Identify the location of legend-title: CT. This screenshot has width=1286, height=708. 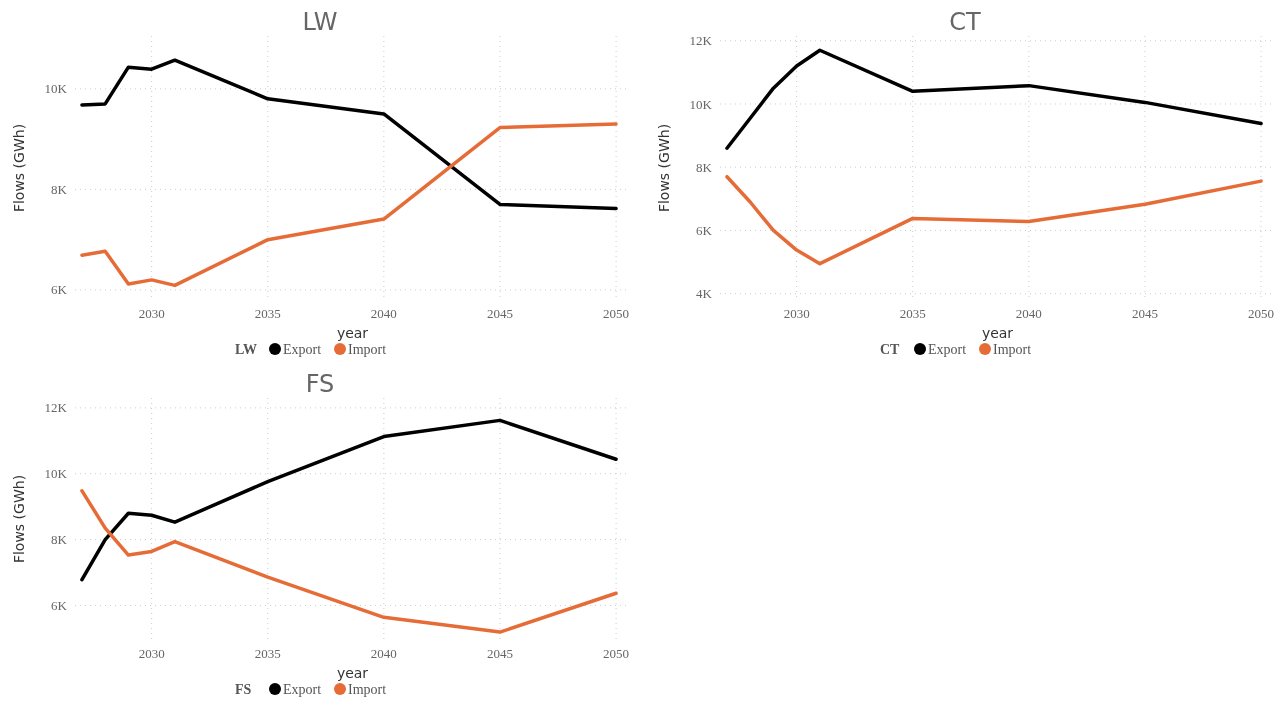
(890, 349).